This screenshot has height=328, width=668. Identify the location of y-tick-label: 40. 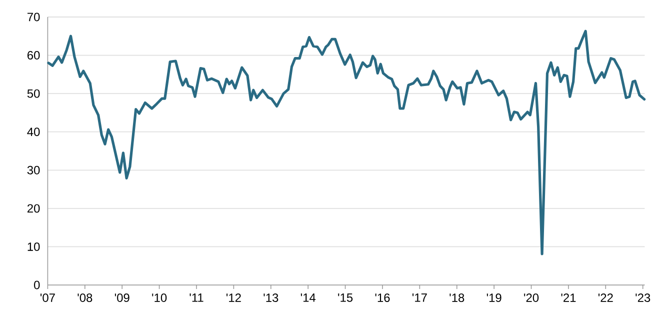
(33, 132).